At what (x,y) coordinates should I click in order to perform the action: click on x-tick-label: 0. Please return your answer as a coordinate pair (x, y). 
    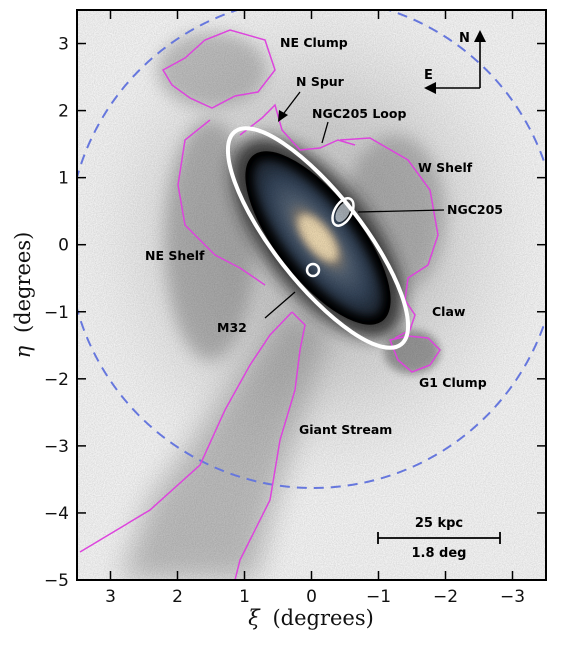
    Looking at the image, I should click on (311, 597).